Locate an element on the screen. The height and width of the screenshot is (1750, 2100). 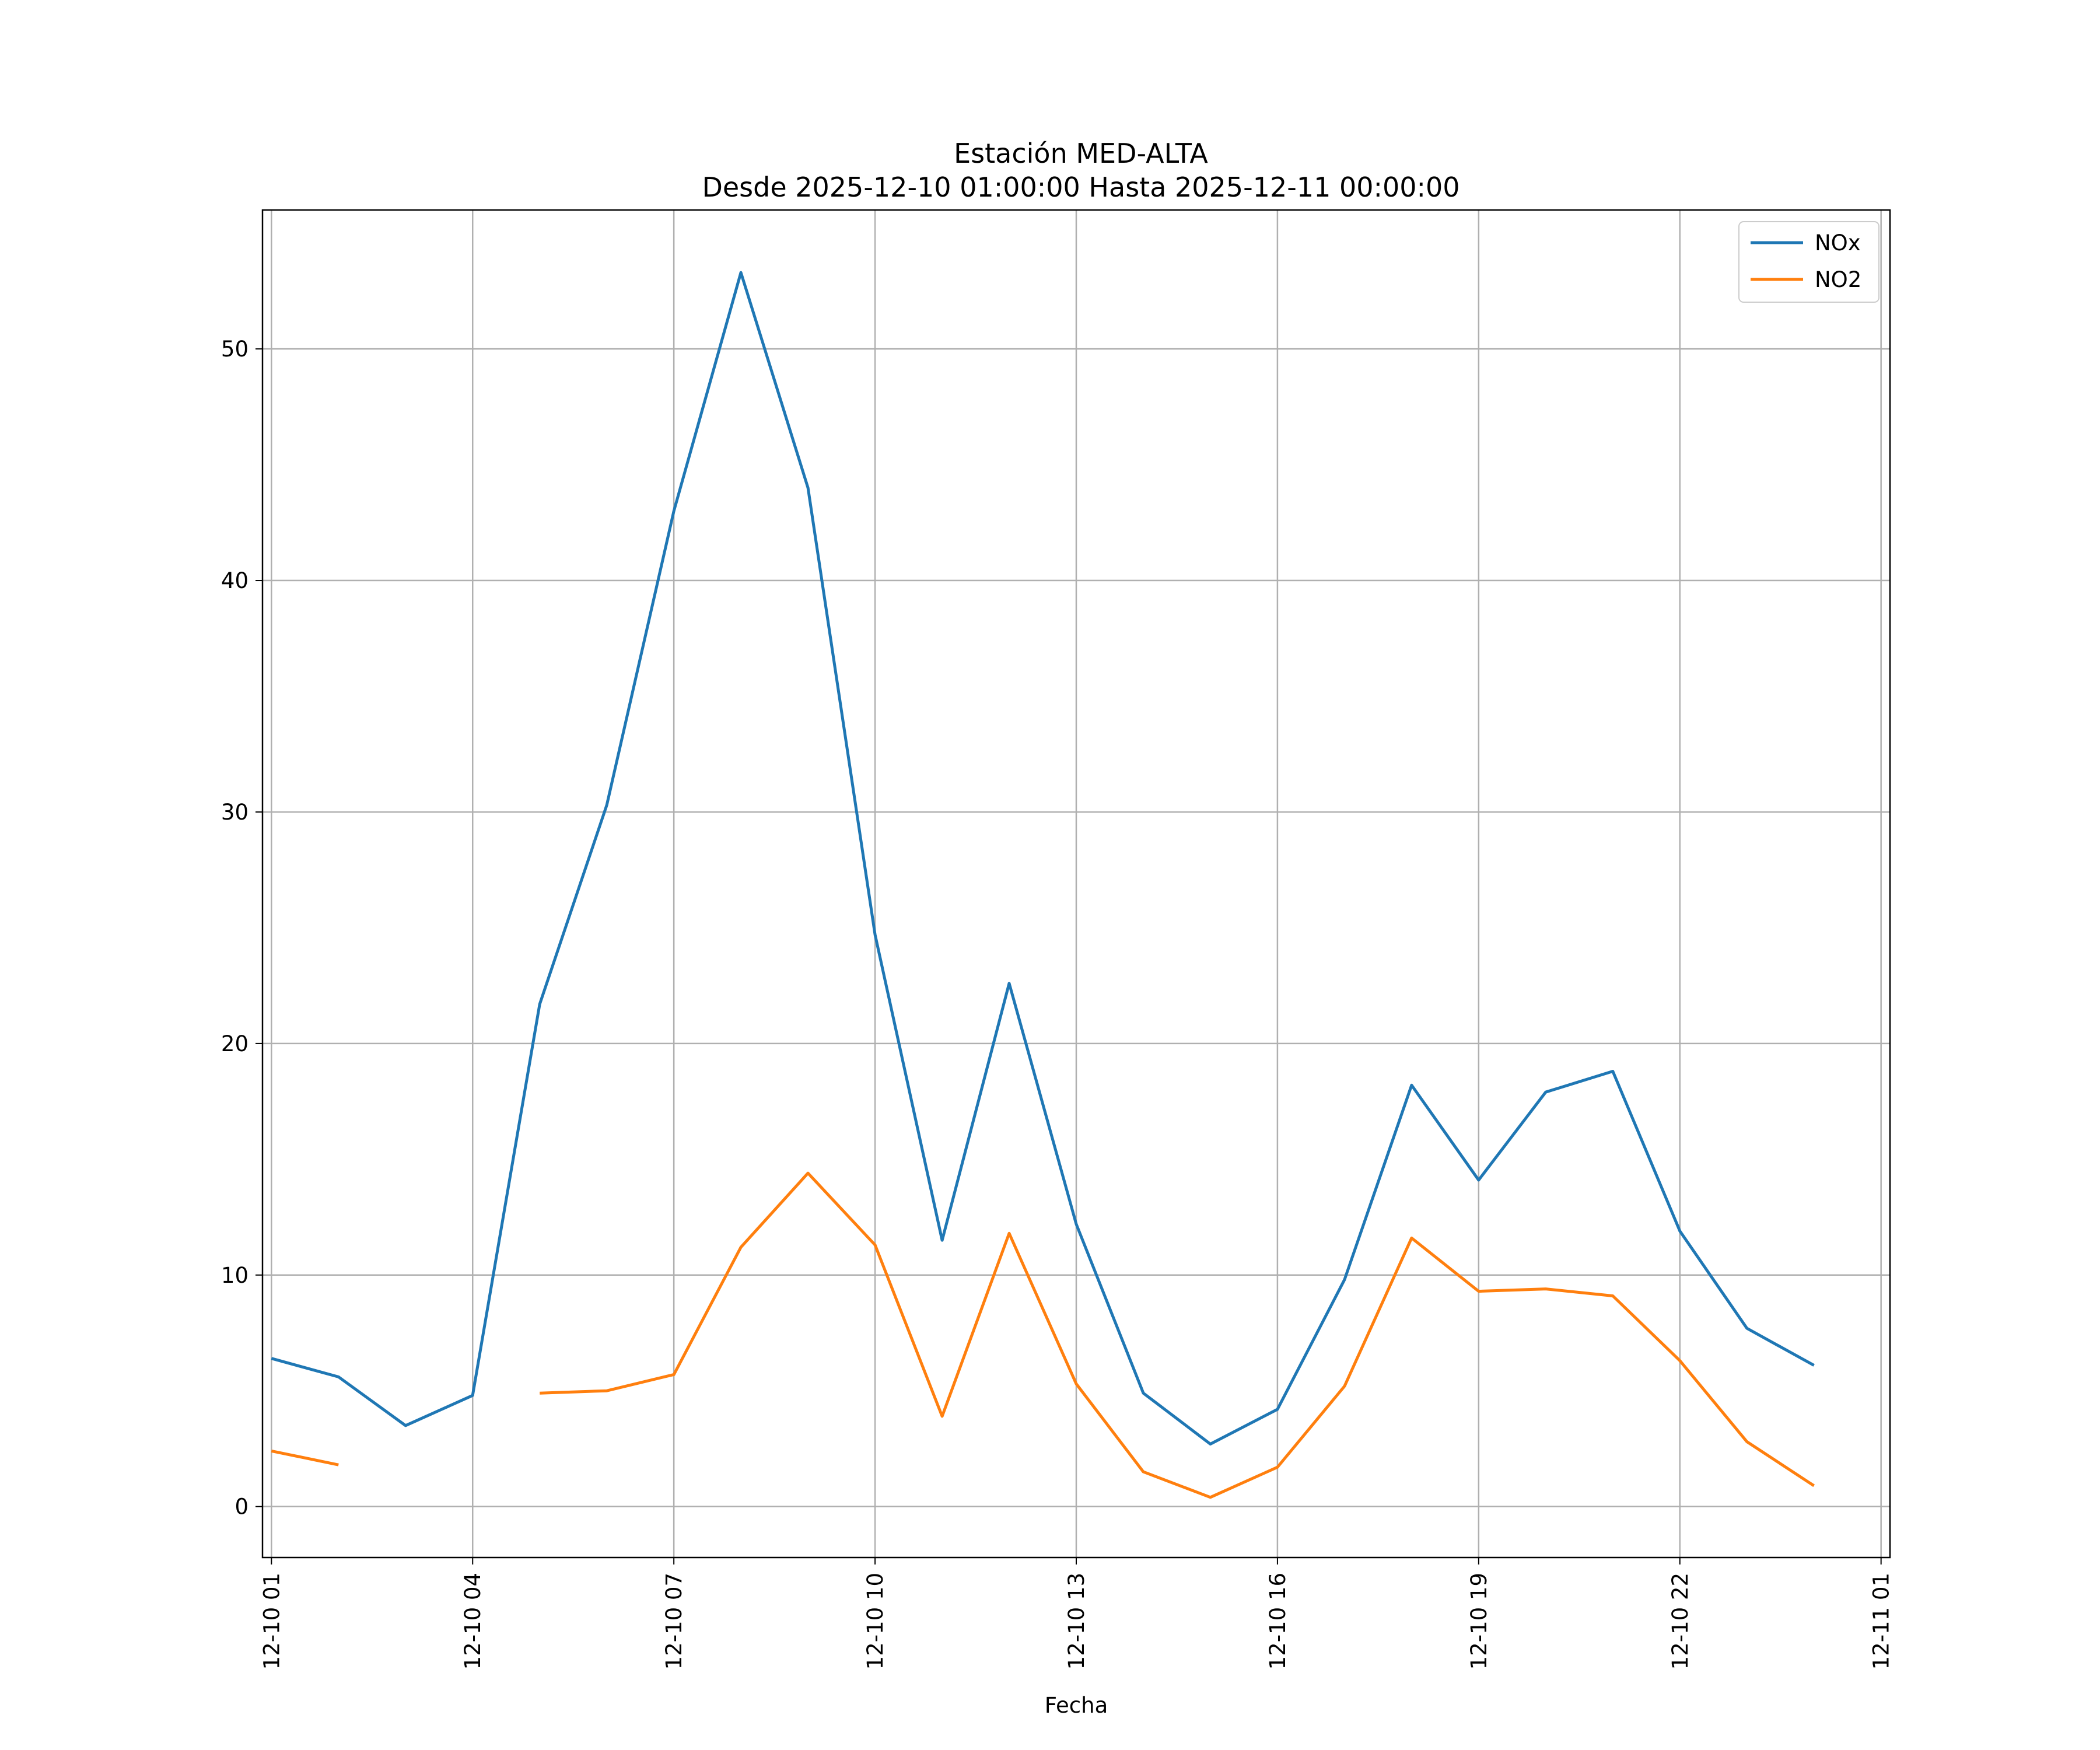
x-tick-label: 12-10 07 is located at coordinates (674, 1622).